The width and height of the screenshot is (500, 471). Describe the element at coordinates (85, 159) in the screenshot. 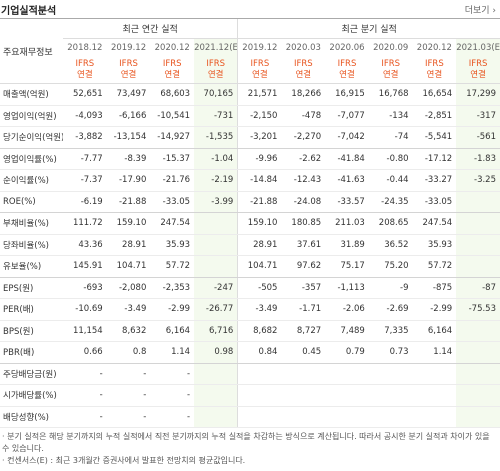

I see `data-cell: -7.77` at that location.